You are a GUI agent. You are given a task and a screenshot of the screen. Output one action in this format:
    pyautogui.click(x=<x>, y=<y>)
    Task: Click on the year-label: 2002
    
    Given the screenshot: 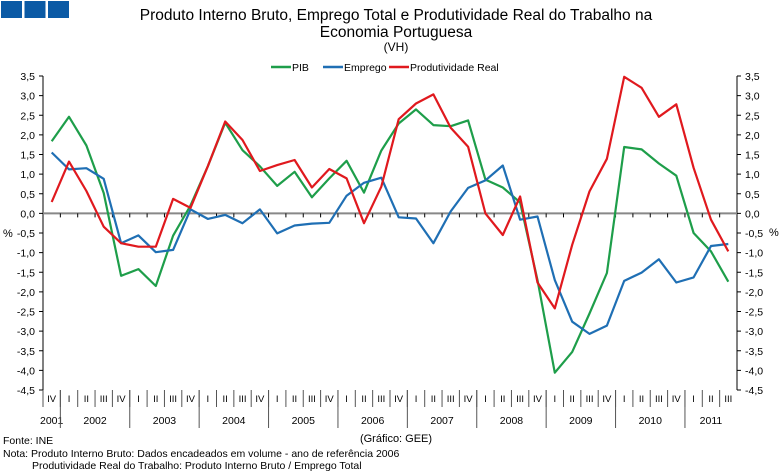 What is the action you would take?
    pyautogui.click(x=95, y=421)
    